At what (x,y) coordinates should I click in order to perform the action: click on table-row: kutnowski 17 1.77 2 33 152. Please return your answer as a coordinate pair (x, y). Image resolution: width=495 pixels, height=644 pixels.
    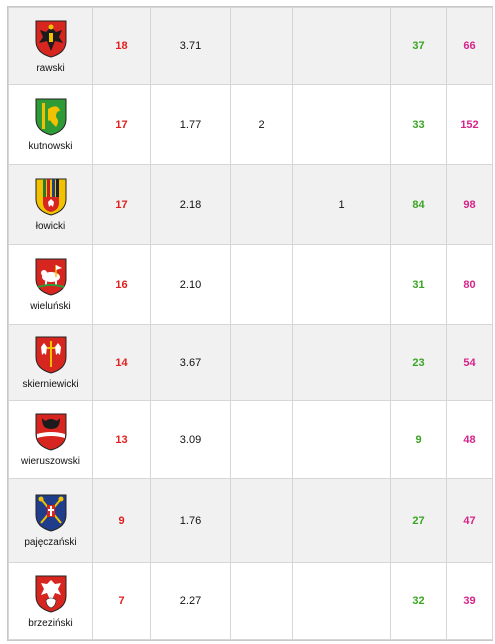
    Looking at the image, I should click on (250, 124).